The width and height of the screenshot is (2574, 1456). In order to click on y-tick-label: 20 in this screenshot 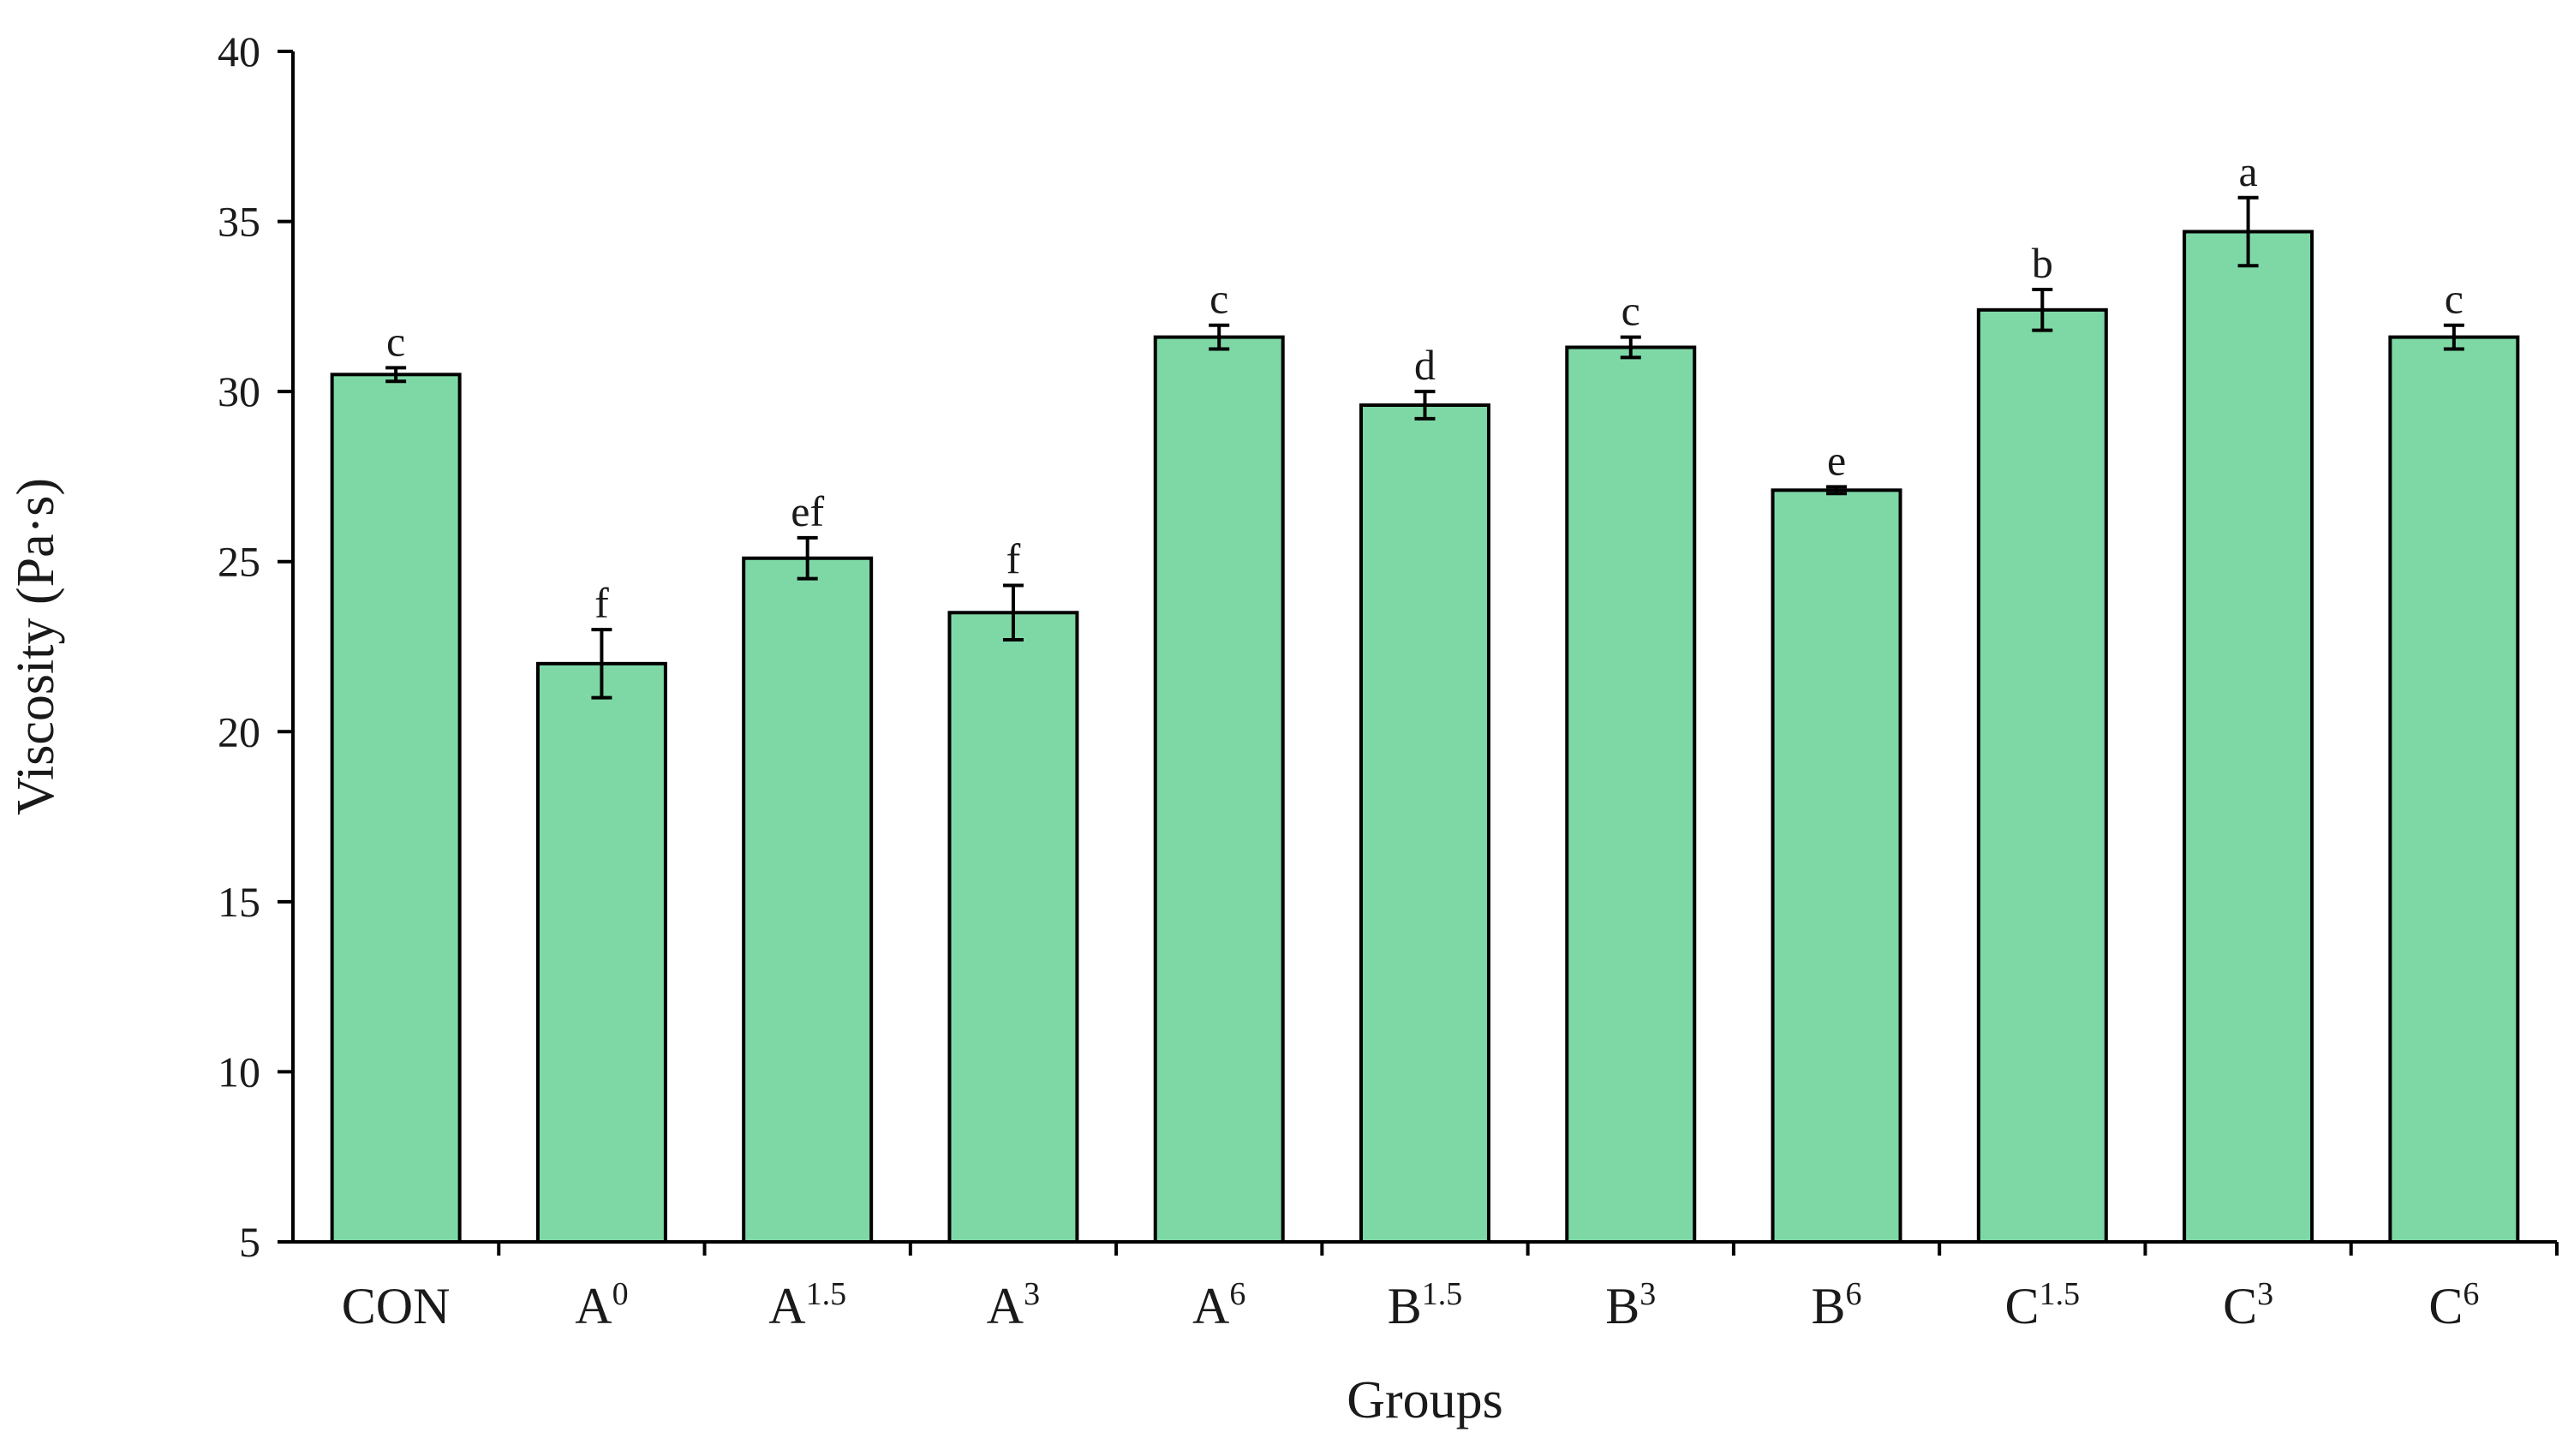, I will do `click(239, 731)`.